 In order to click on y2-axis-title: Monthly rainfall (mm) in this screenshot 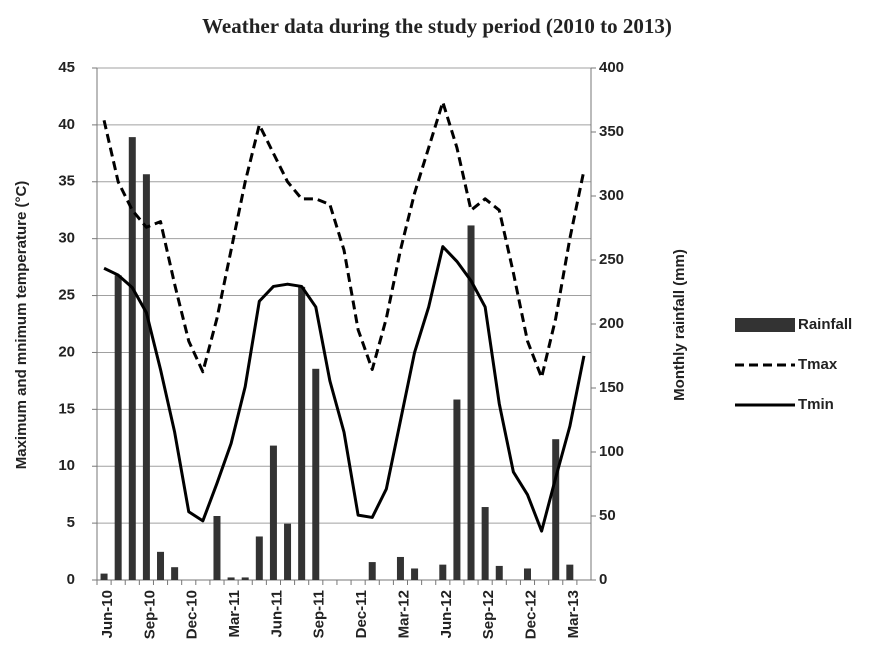, I will do `click(679, 325)`.